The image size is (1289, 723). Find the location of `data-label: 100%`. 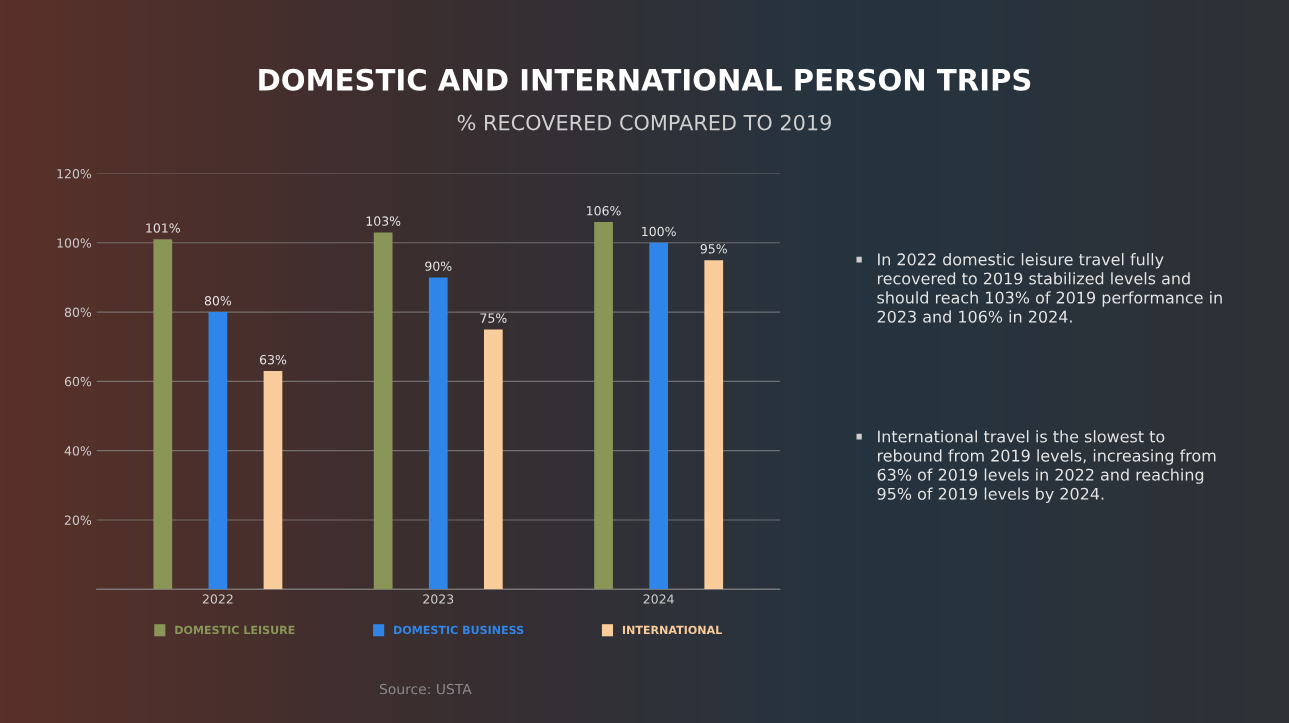

data-label: 100% is located at coordinates (659, 231).